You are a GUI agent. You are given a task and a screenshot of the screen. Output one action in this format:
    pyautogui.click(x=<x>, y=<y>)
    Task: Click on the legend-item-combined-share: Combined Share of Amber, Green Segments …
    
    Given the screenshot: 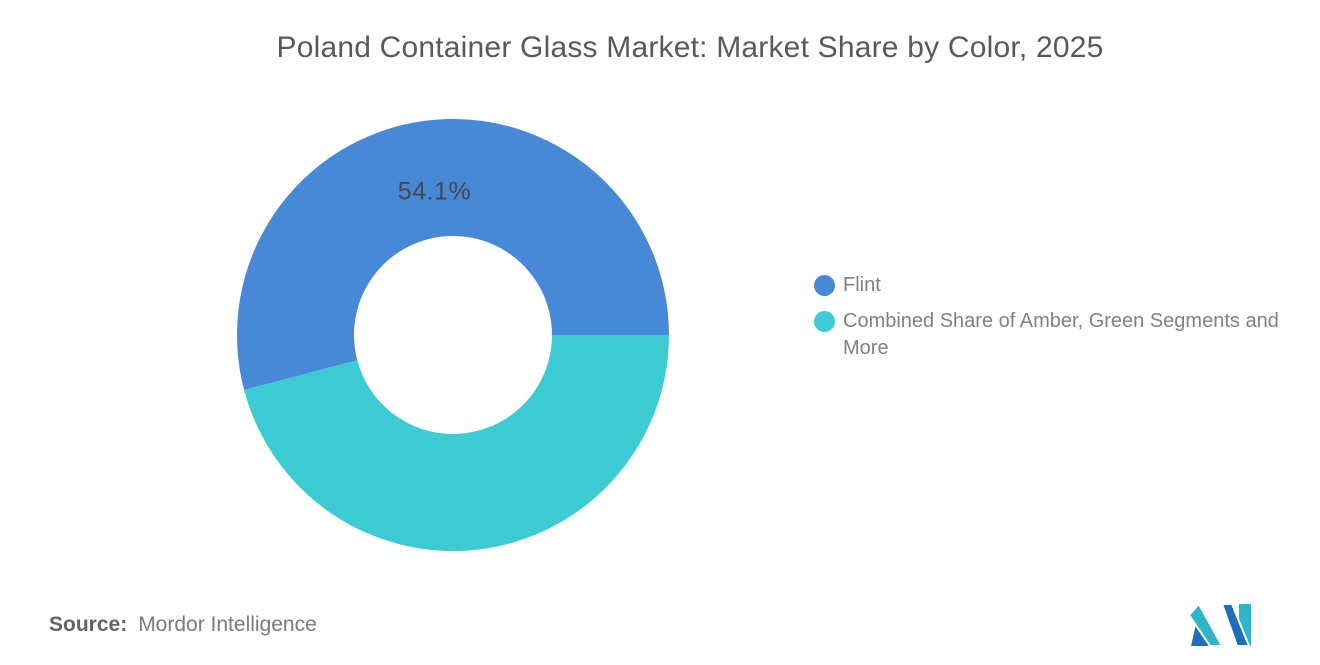 What is the action you would take?
    pyautogui.click(x=1055, y=335)
    